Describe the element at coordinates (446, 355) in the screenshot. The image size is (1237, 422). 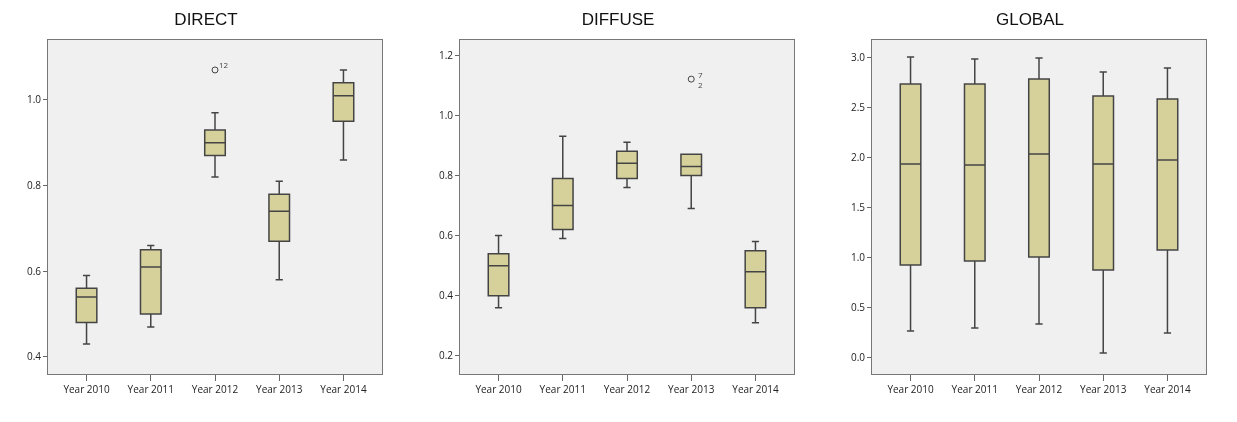
I see `y-tick-label: 0.2` at that location.